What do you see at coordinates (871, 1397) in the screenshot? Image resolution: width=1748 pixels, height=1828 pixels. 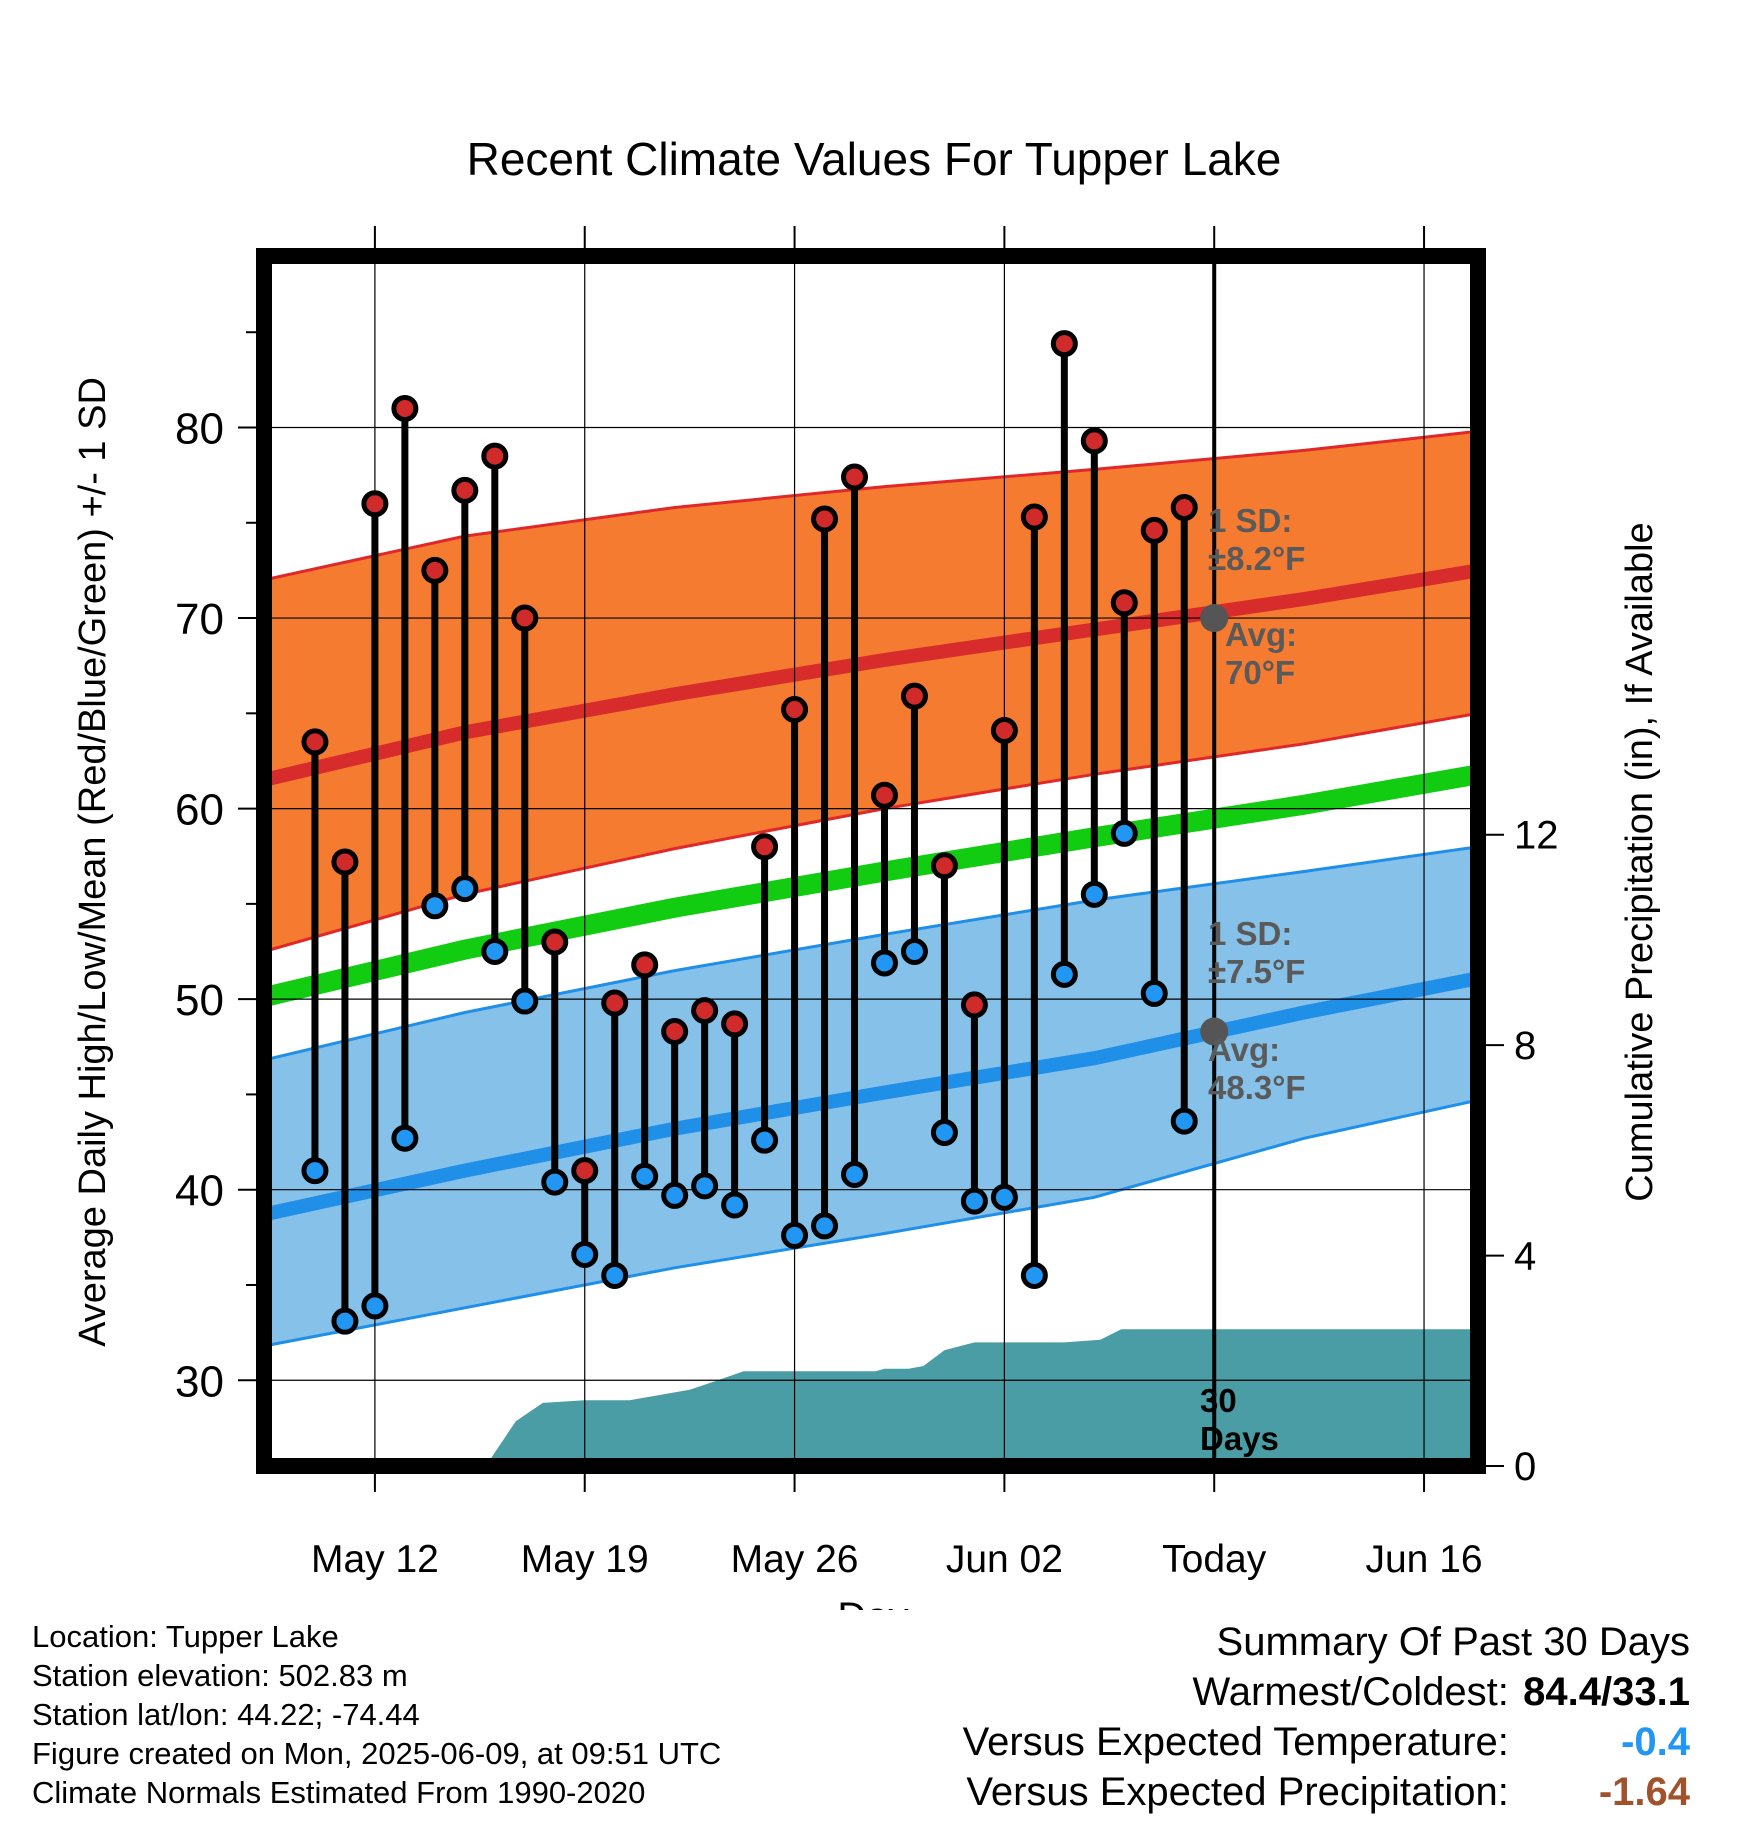 I see `precip-area` at bounding box center [871, 1397].